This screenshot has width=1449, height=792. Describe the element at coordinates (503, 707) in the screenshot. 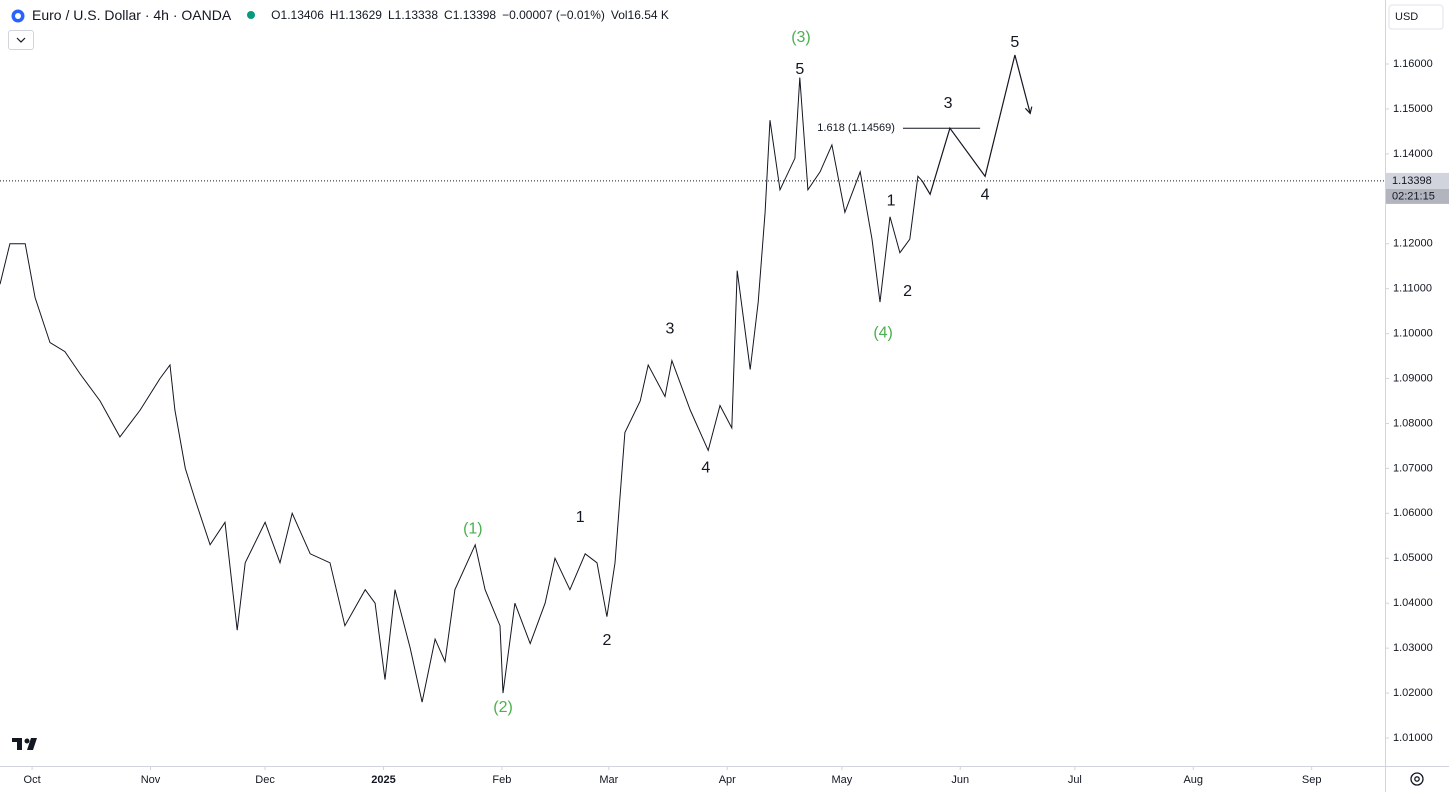

I see `wave-label: (2)` at that location.